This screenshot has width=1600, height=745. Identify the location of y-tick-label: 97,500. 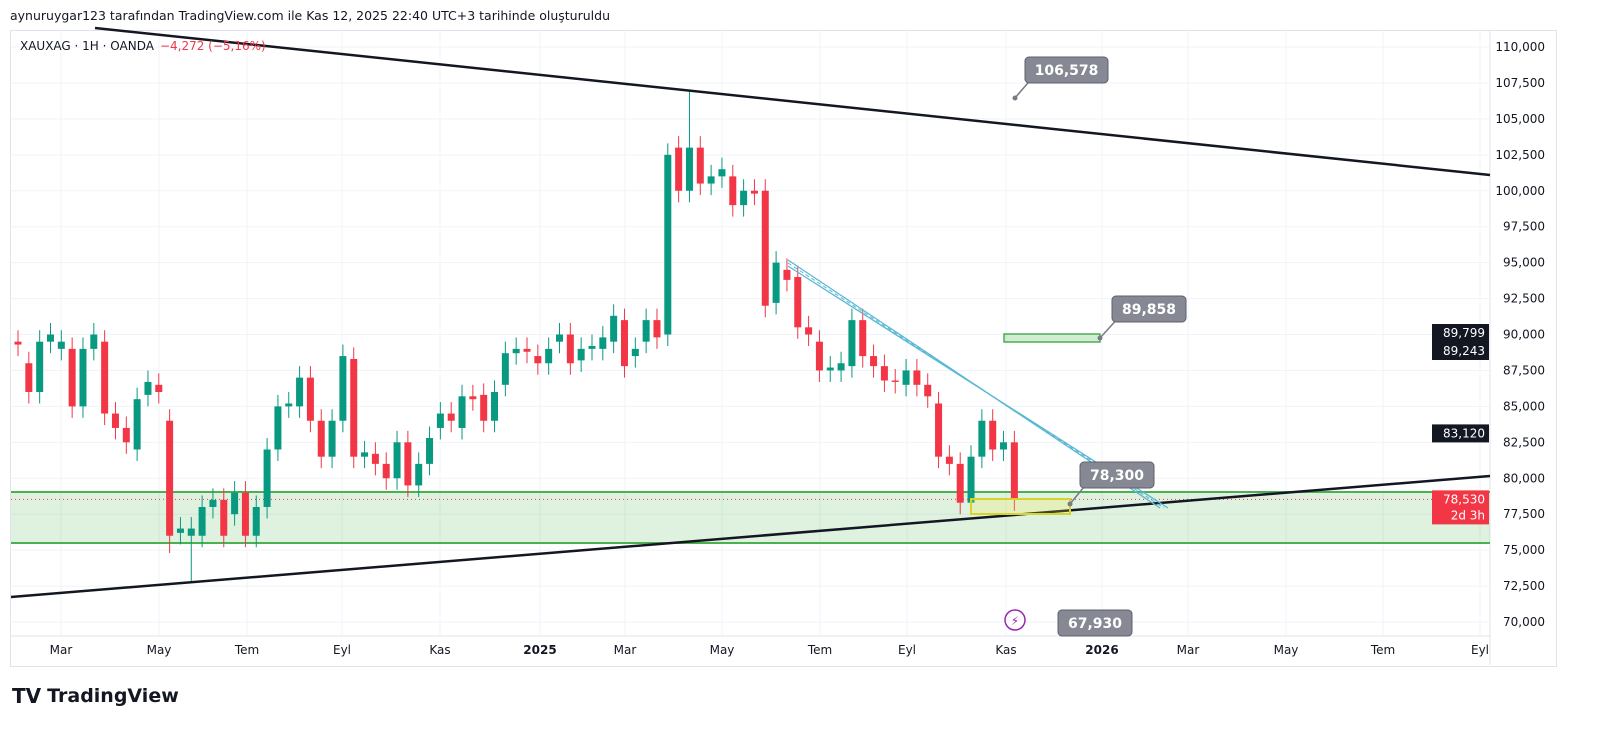
(1524, 227).